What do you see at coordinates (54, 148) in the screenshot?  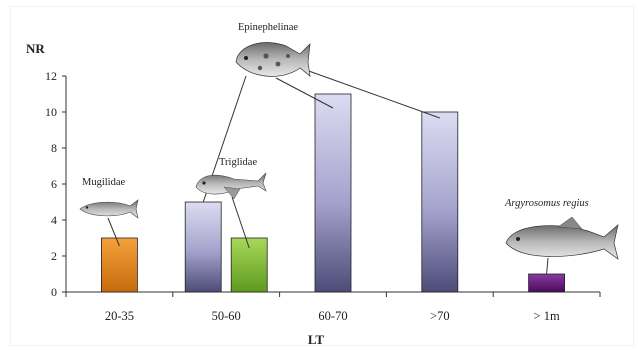 I see `y-tick-label: 8` at bounding box center [54, 148].